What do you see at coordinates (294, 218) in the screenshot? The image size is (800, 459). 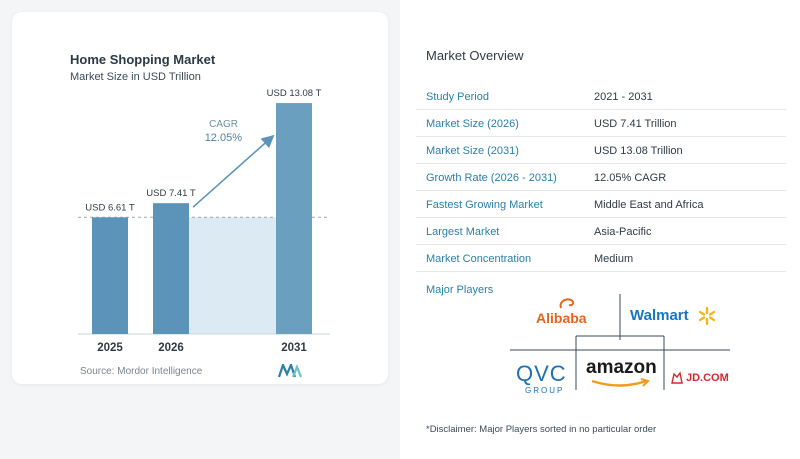 I see `bar-2031` at bounding box center [294, 218].